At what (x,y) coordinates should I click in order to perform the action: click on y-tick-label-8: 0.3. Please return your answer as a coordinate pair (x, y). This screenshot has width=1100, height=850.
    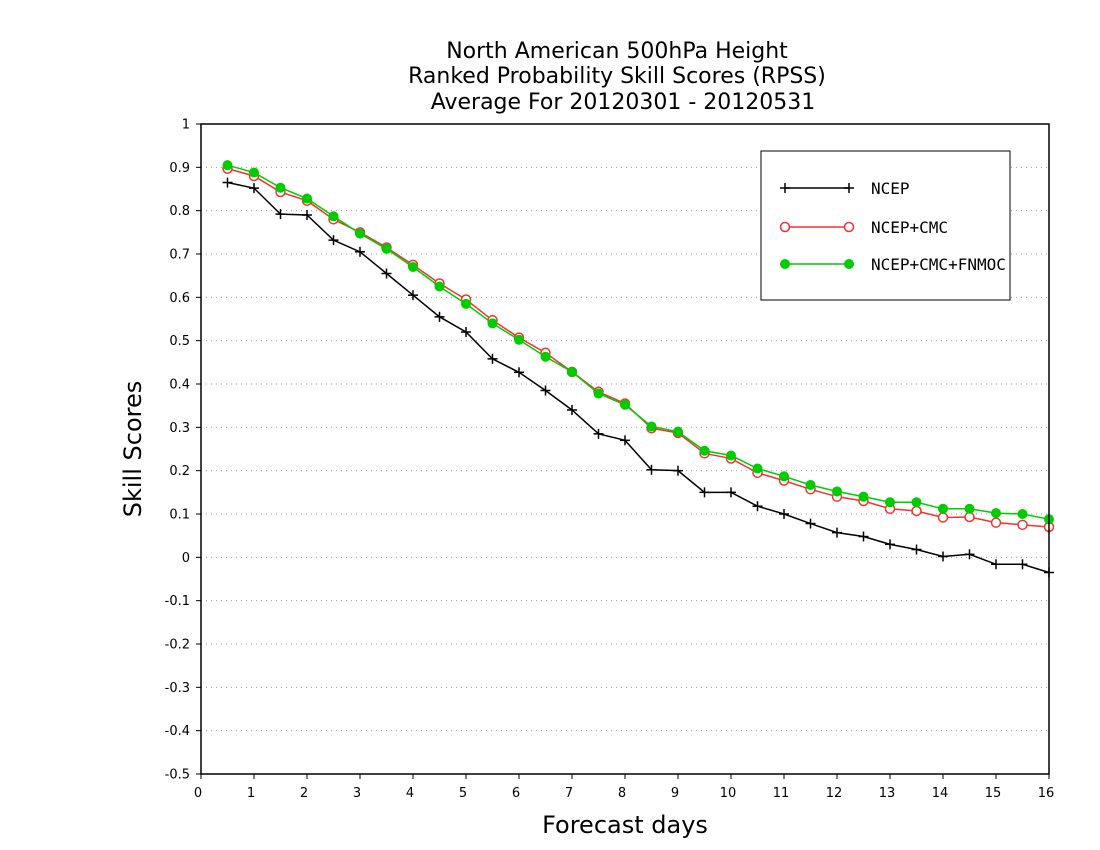
    Looking at the image, I should click on (179, 428).